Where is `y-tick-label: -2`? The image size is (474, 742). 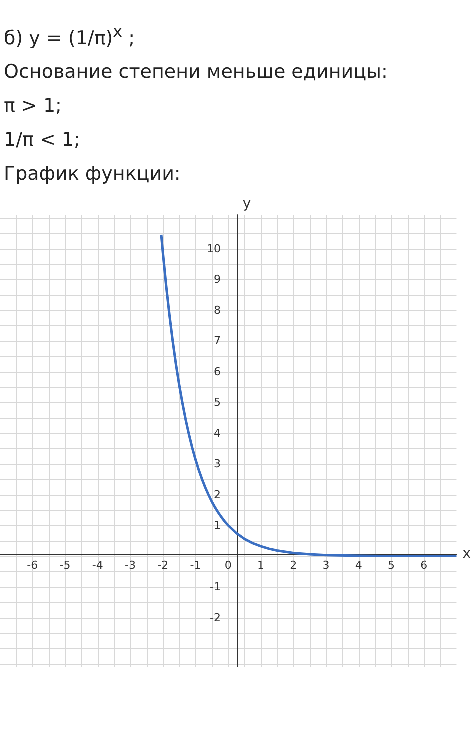 y-tick-label: -2 is located at coordinates (215, 618).